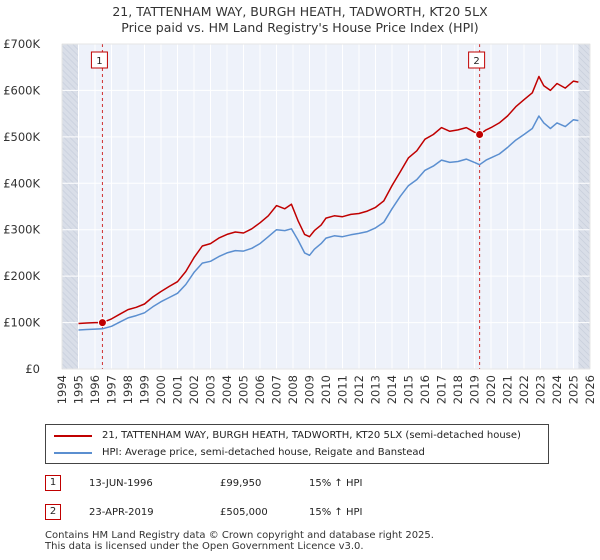 The height and width of the screenshot is (560, 600). Describe the element at coordinates (244, 389) in the screenshot. I see `x-tick-label: 2005` at that location.